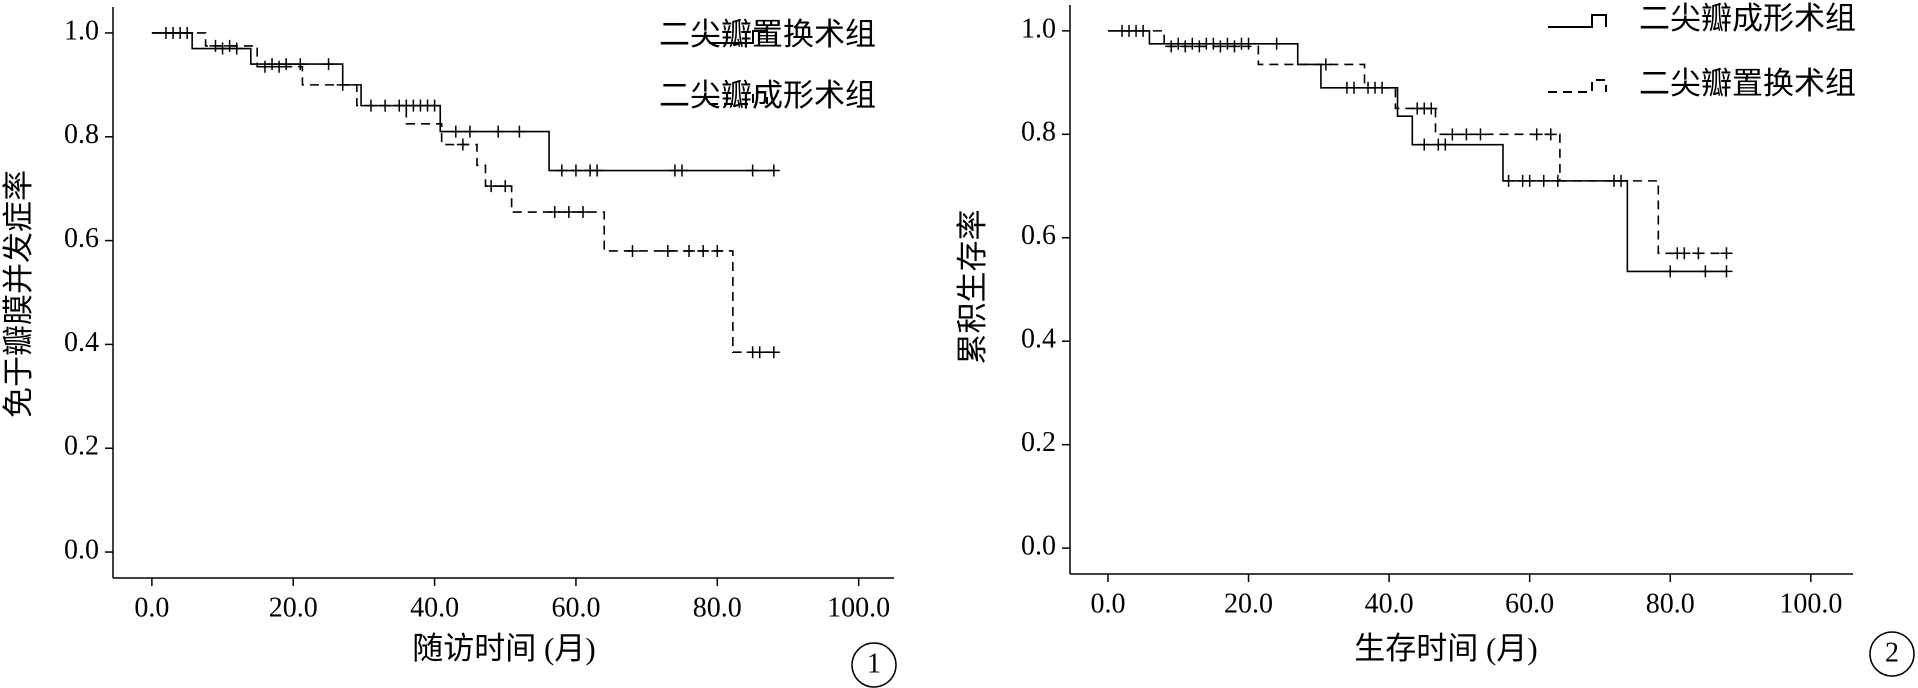 The image size is (1918, 688). I want to click on x-axis-title: 生存时间 (月), so click(1445, 648).